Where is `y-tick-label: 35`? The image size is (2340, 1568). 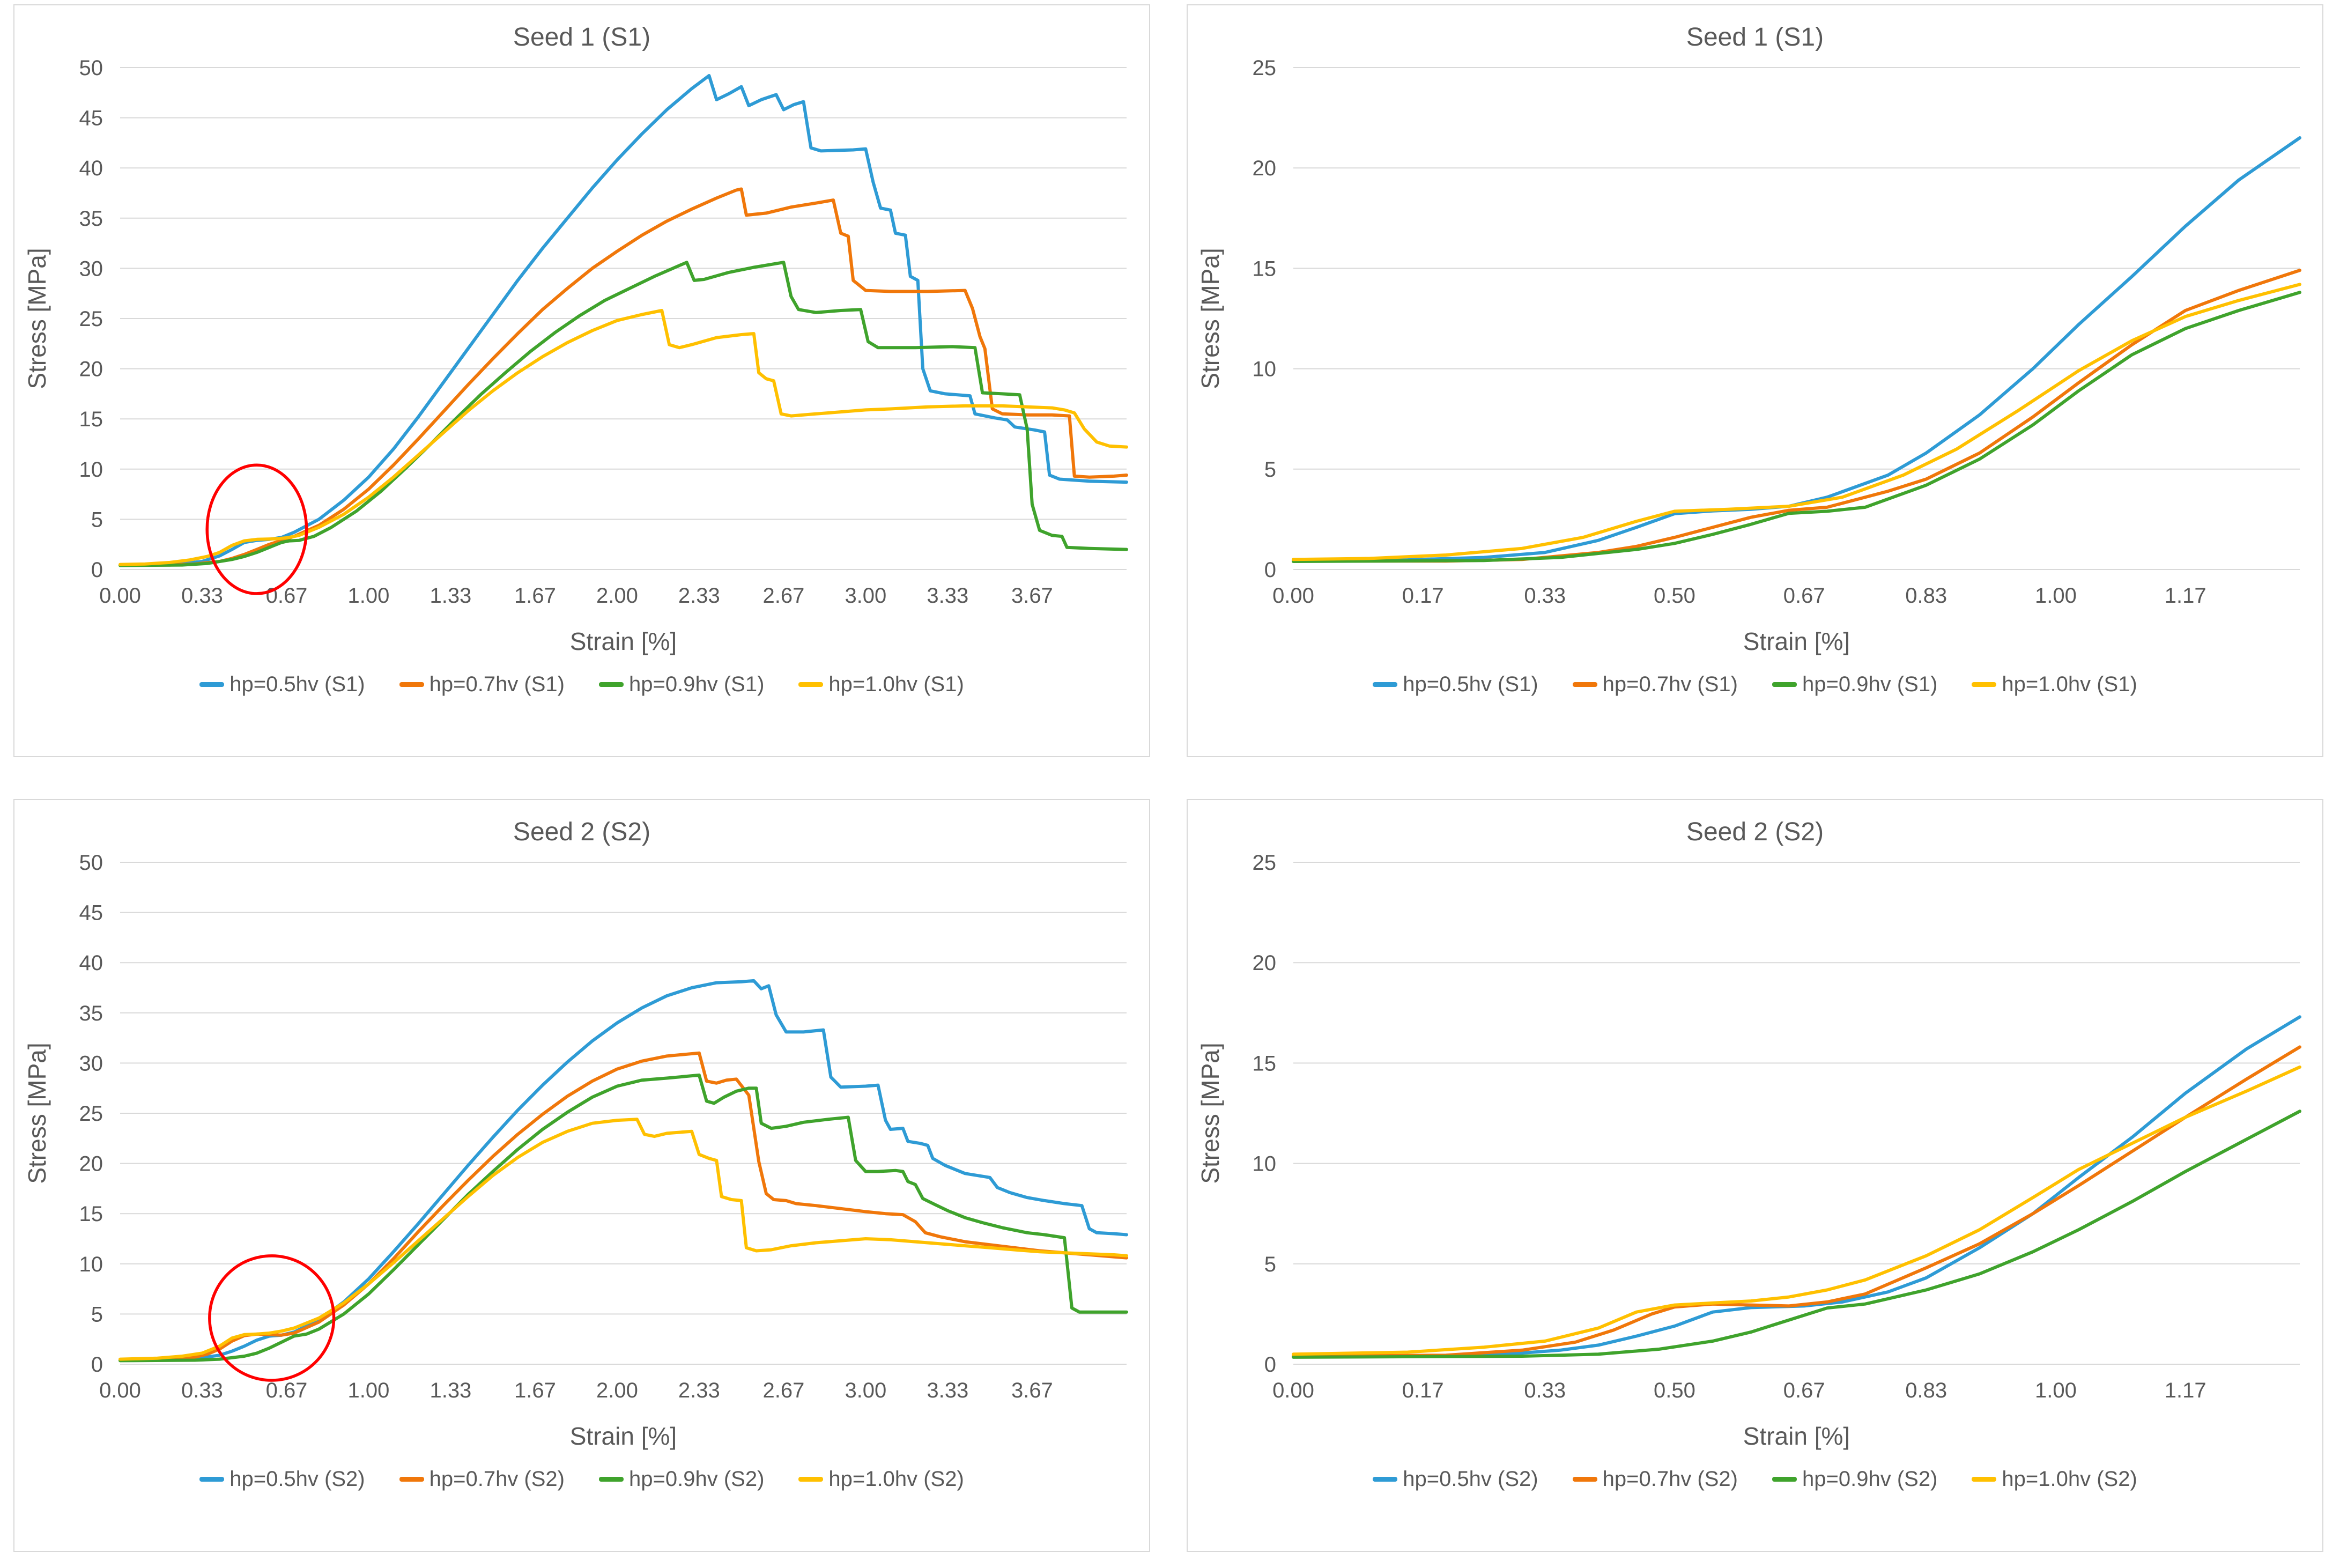
y-tick-label: 35 is located at coordinates (91, 219).